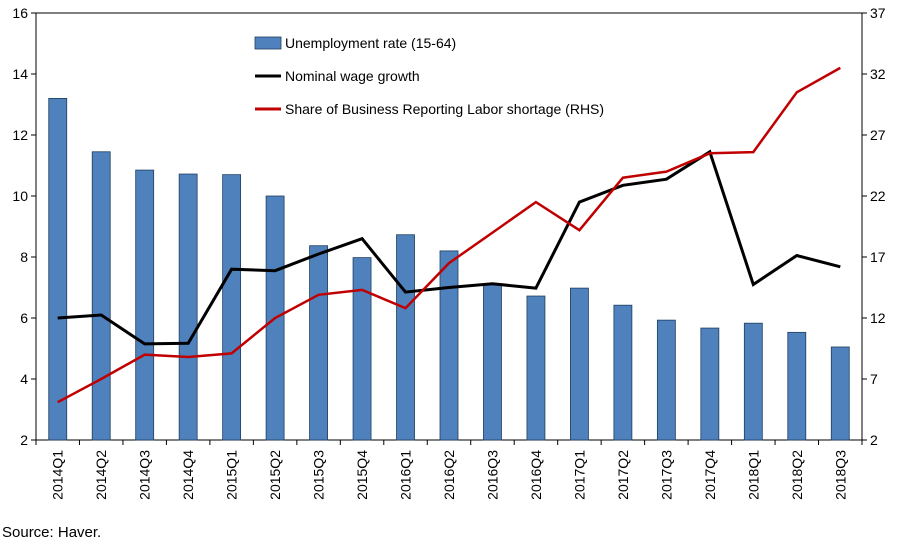 The width and height of the screenshot is (900, 550). Describe the element at coordinates (268, 43) in the screenshot. I see `legend-swatch-unemployment-rate` at that location.